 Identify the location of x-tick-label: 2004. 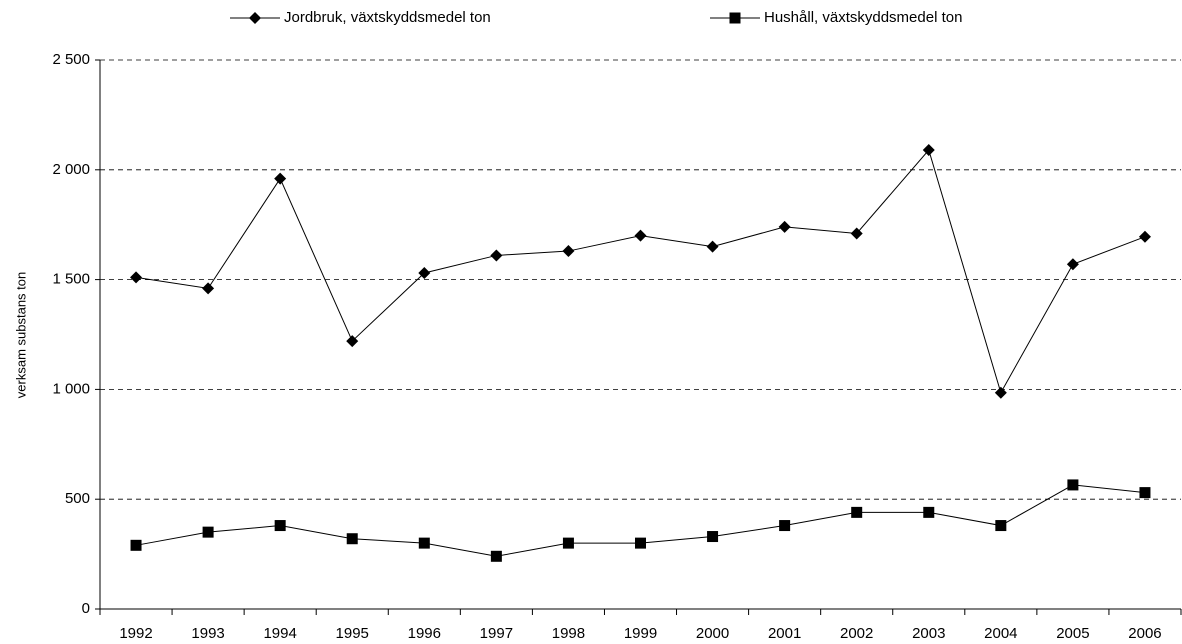
(1000, 633).